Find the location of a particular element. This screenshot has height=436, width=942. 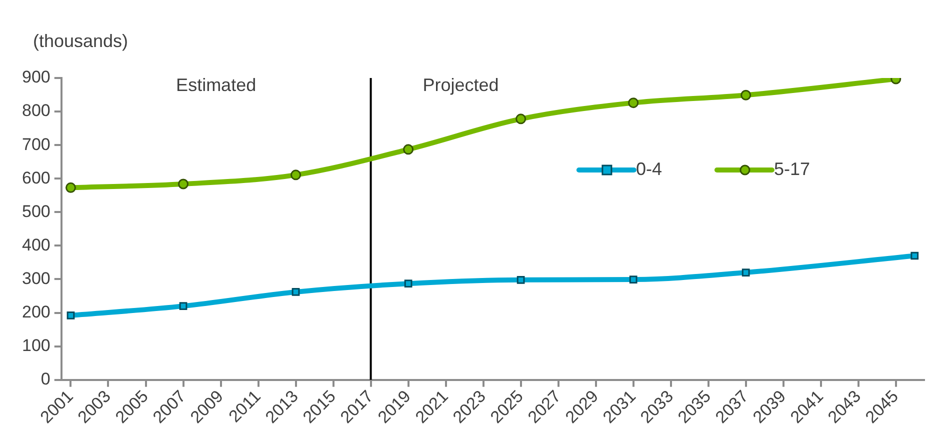

y-tick-label: 200 is located at coordinates (36, 312).